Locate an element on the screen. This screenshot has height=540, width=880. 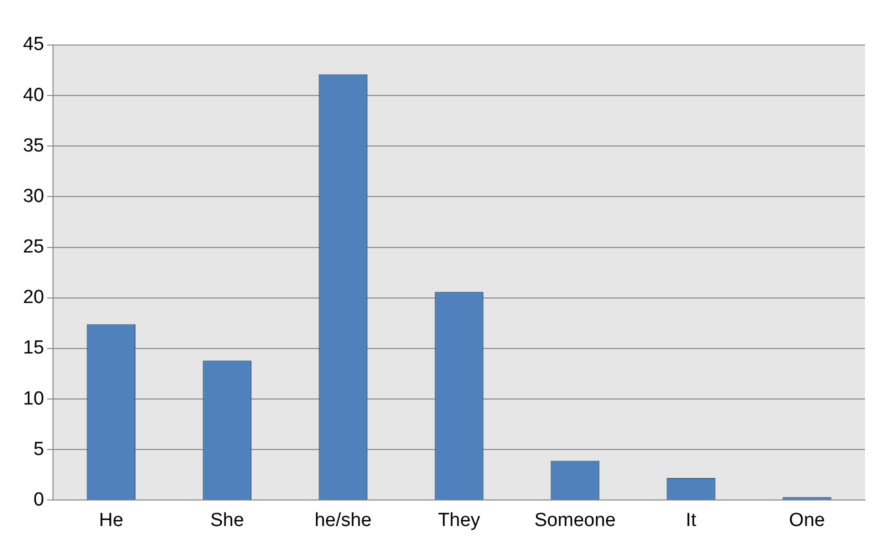
y-tick-label: 30 is located at coordinates (33, 196).